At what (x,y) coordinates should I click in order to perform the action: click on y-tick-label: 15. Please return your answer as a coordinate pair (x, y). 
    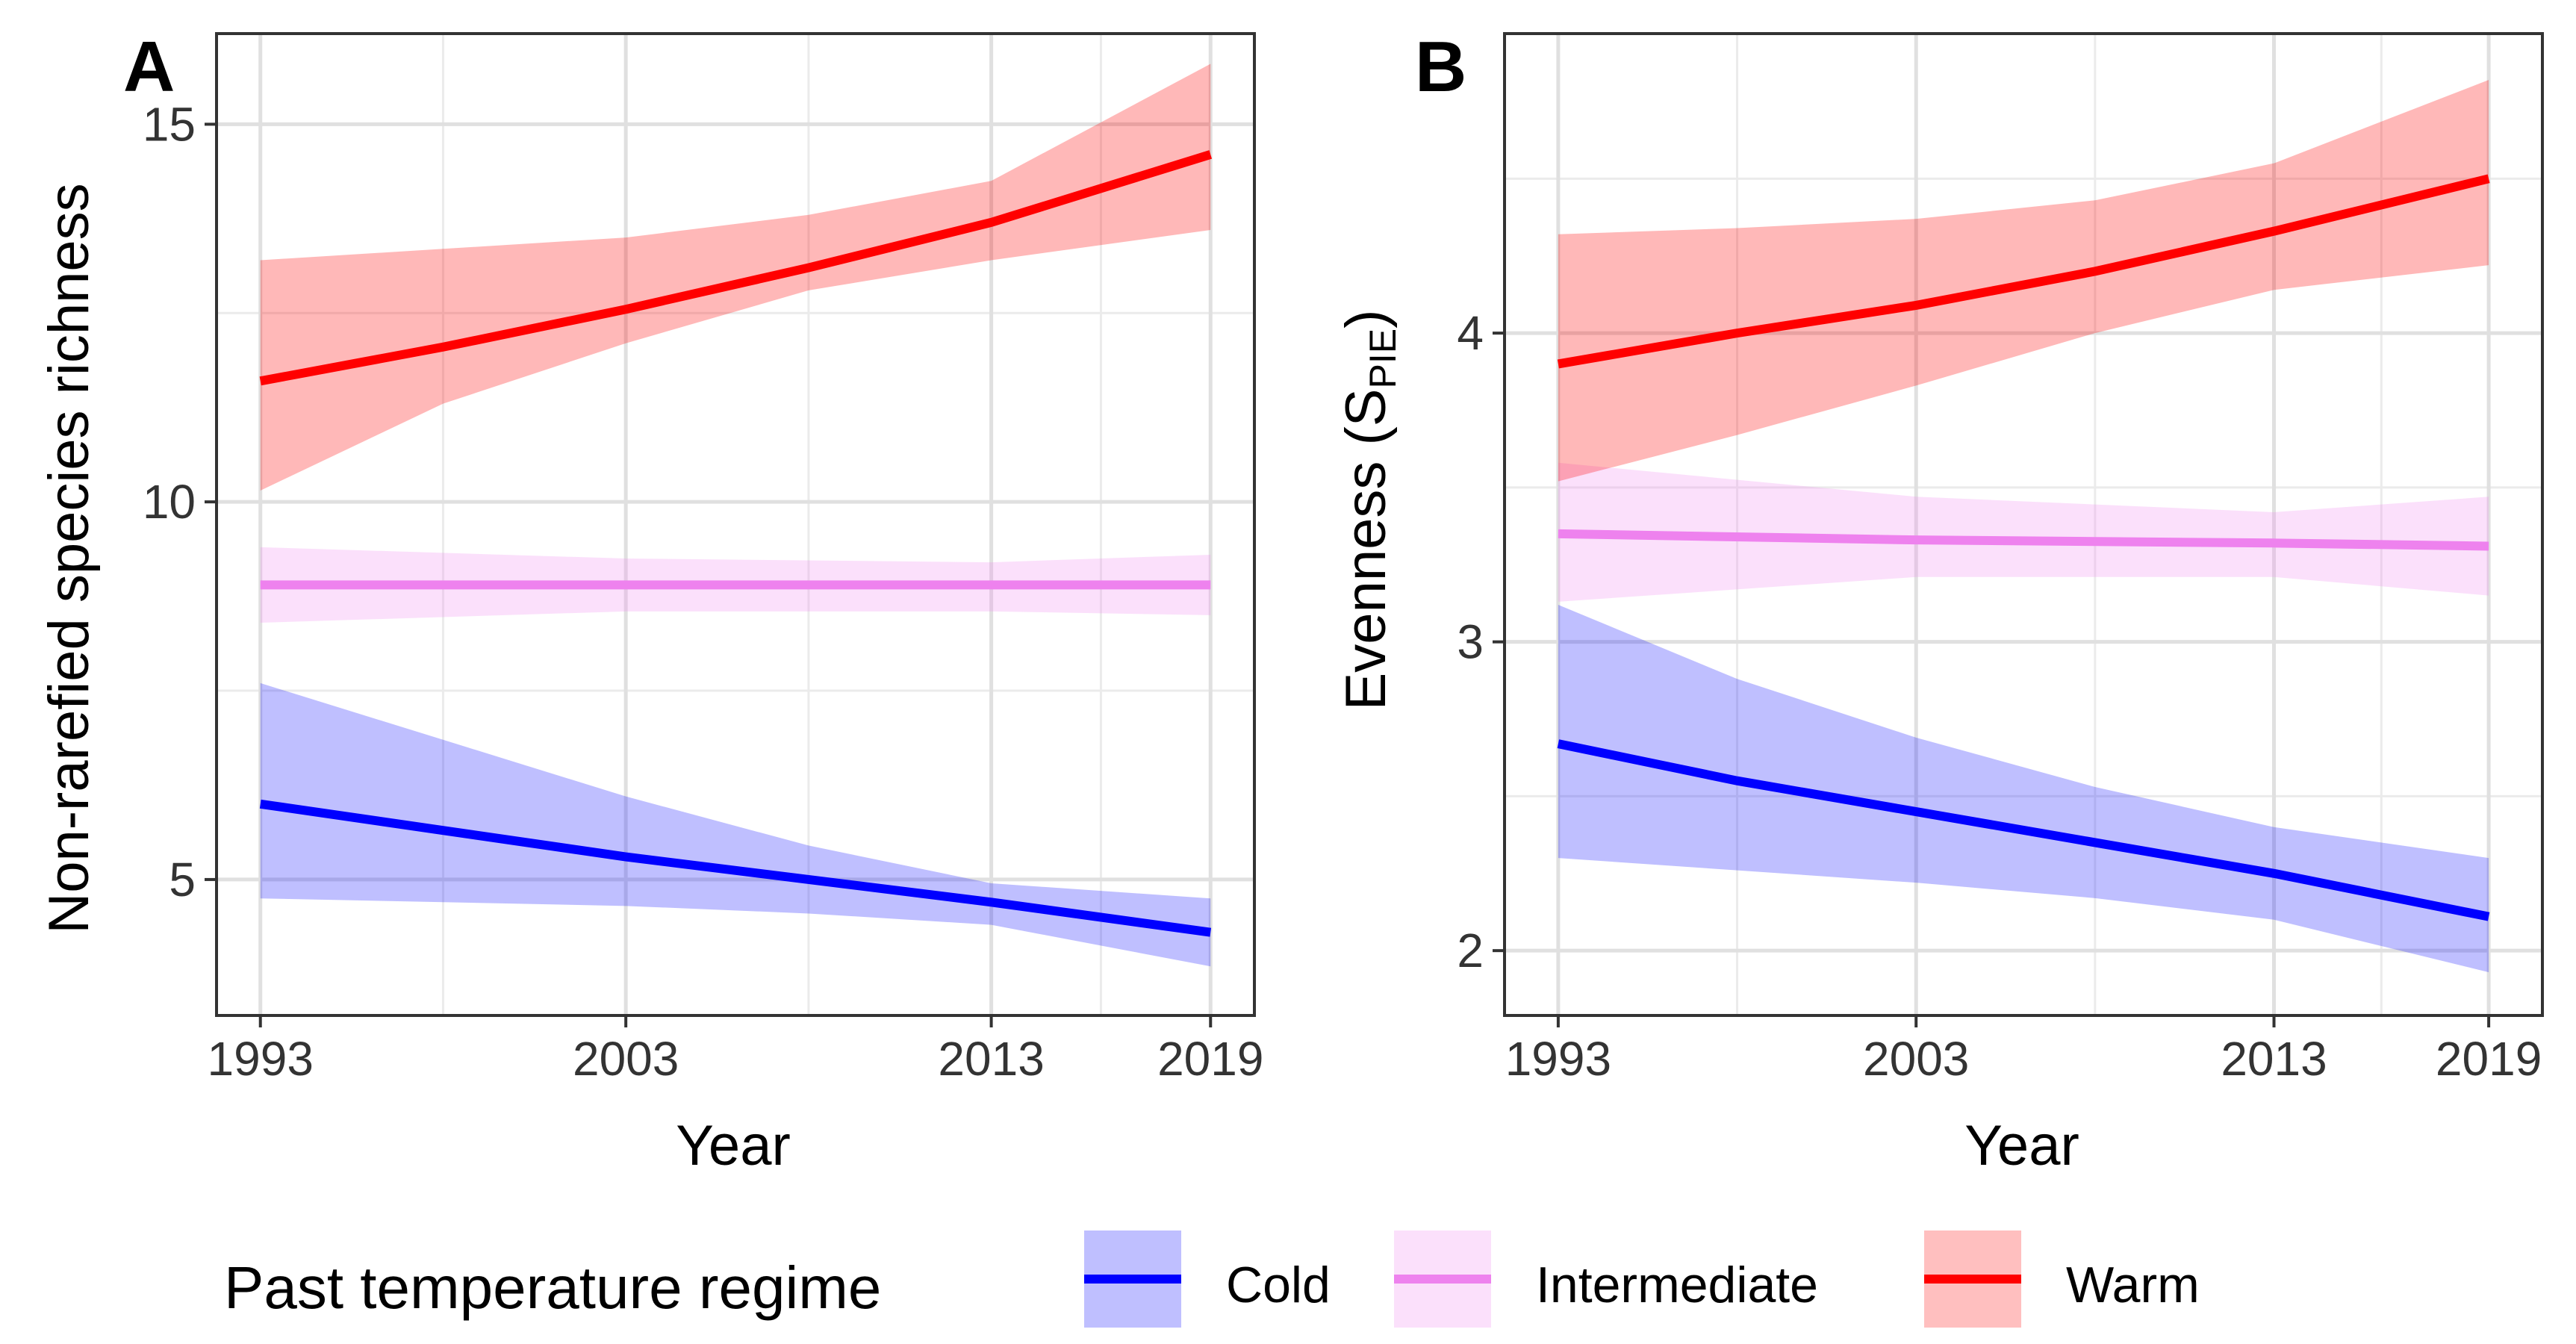
    Looking at the image, I should click on (169, 124).